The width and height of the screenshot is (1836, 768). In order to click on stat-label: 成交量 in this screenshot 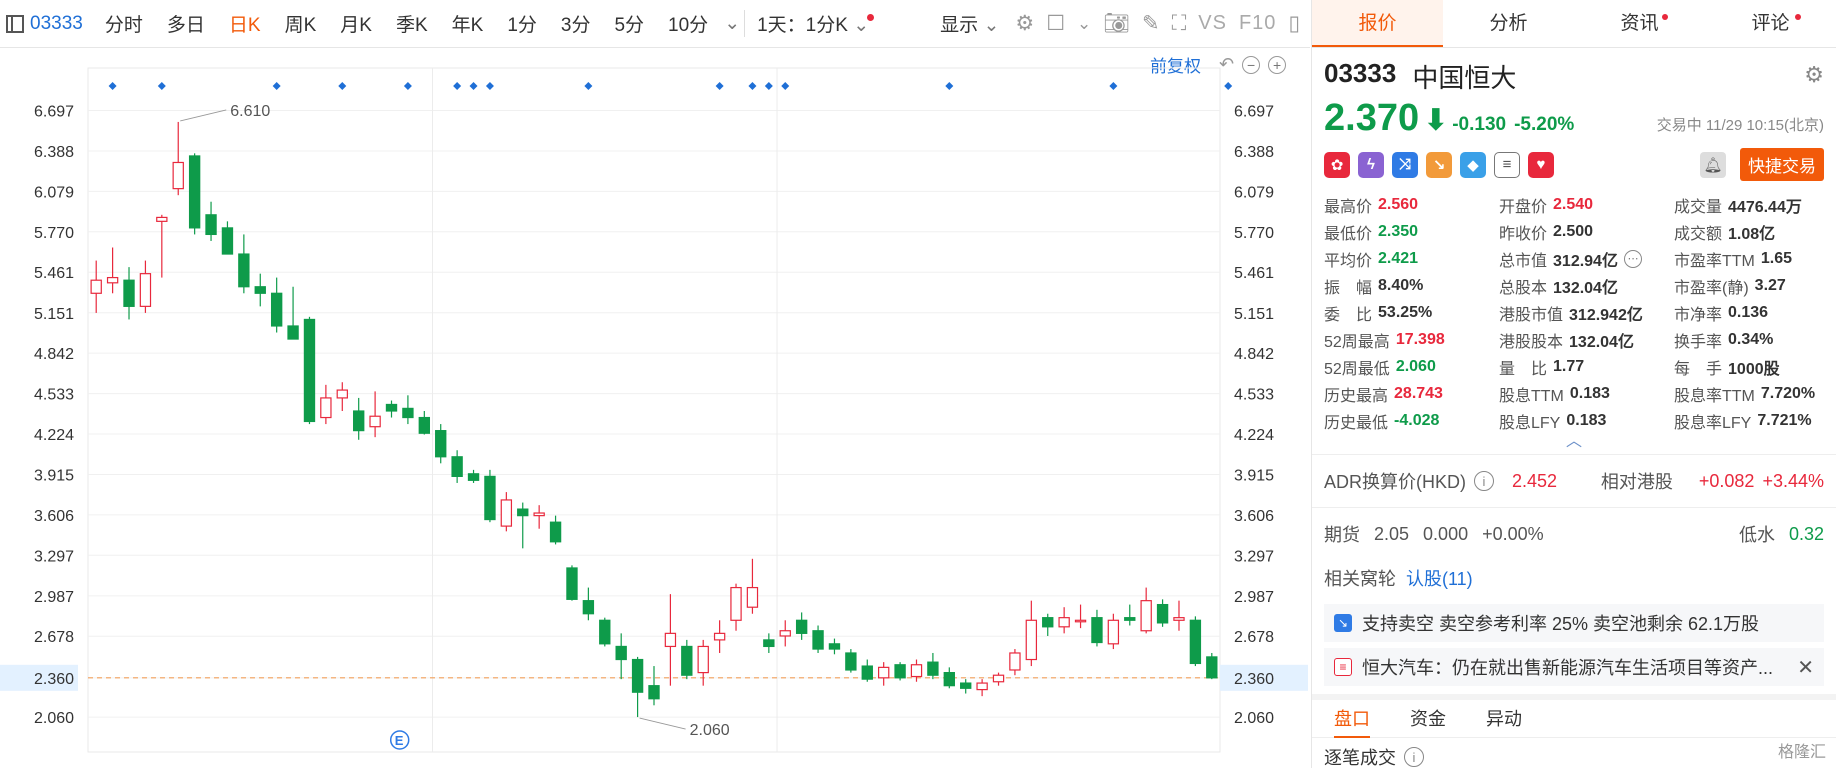, I will do `click(1698, 207)`.